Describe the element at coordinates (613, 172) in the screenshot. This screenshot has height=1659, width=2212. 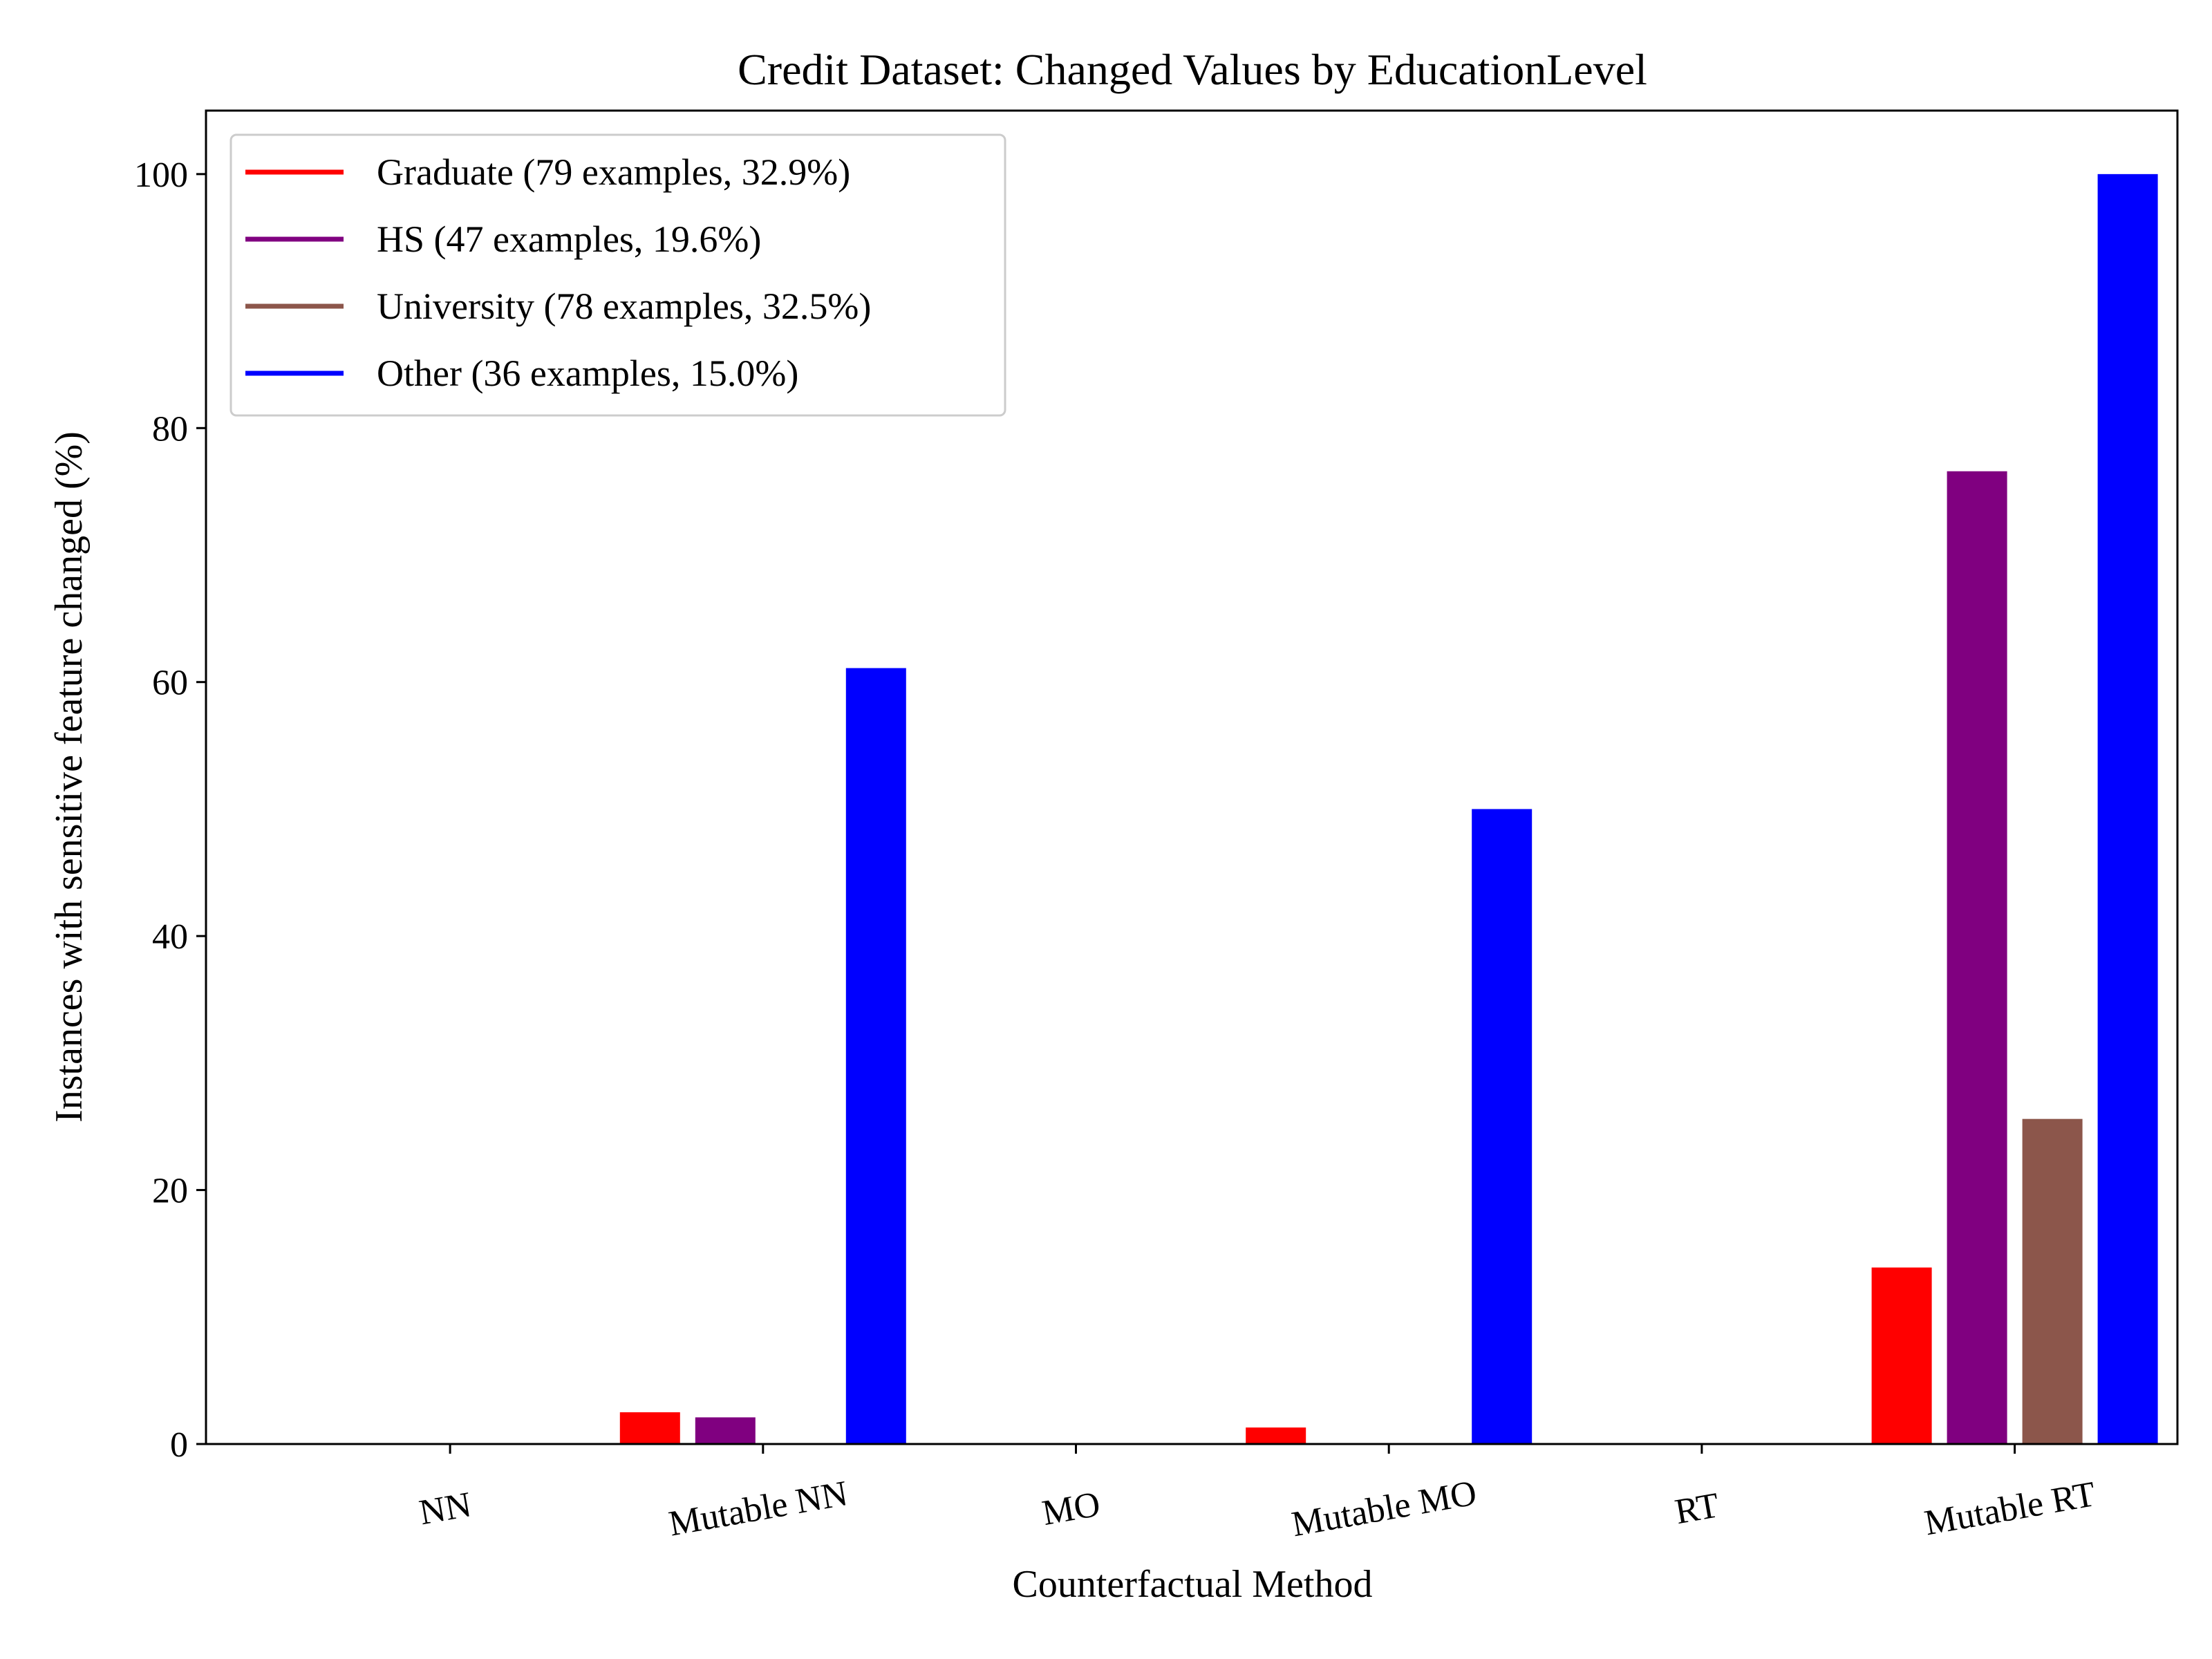
I see `legend-label: Graduate (79 examples, 32.9%)` at that location.